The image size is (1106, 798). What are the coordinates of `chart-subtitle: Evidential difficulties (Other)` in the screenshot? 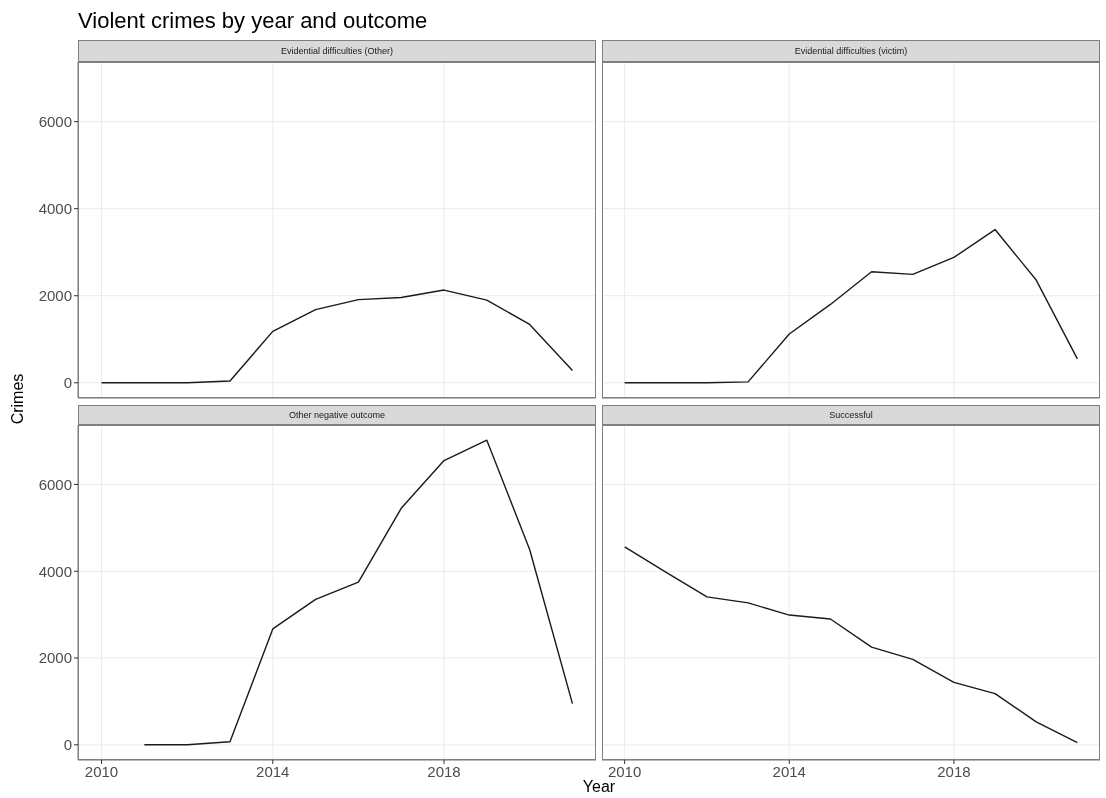 It's located at (337, 51).